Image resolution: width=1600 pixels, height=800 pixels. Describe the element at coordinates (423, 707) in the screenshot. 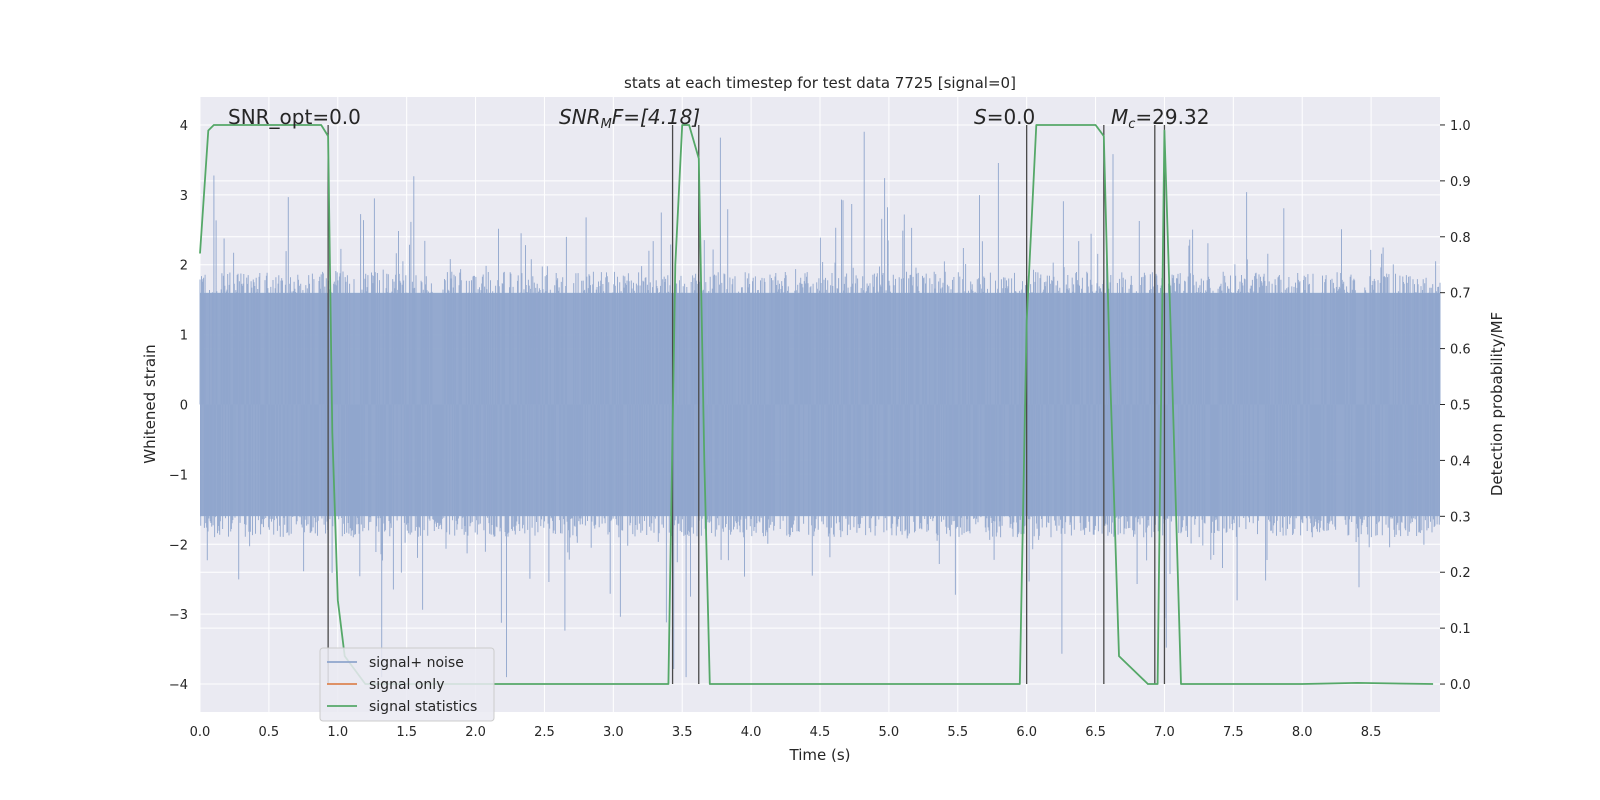

I see `legend-label-signal-statistics: signal statistics` at that location.